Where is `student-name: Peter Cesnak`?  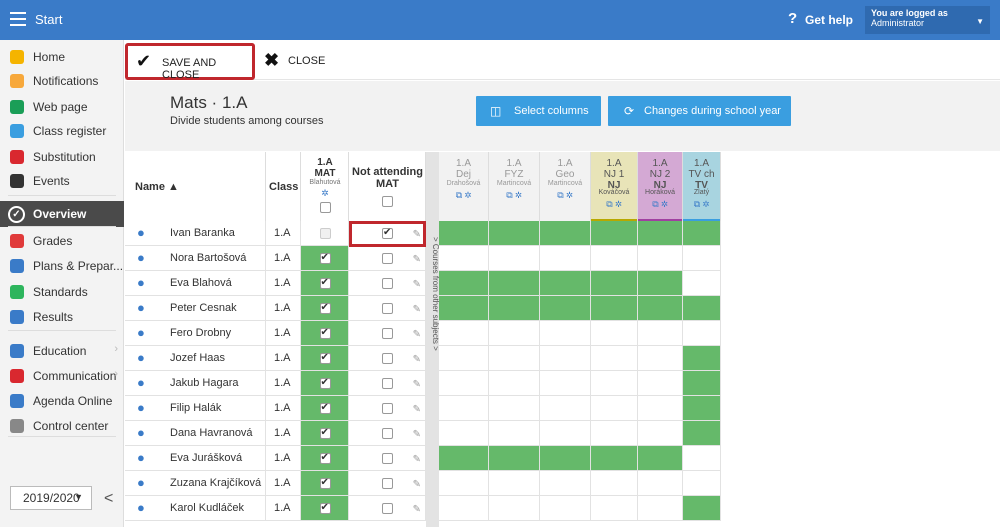
student-name: Peter Cesnak is located at coordinates (203, 308).